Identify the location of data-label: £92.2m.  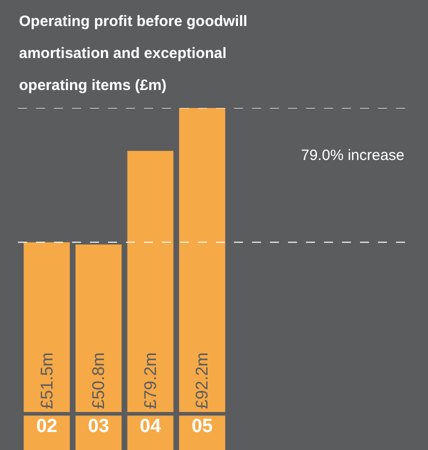
(202, 380).